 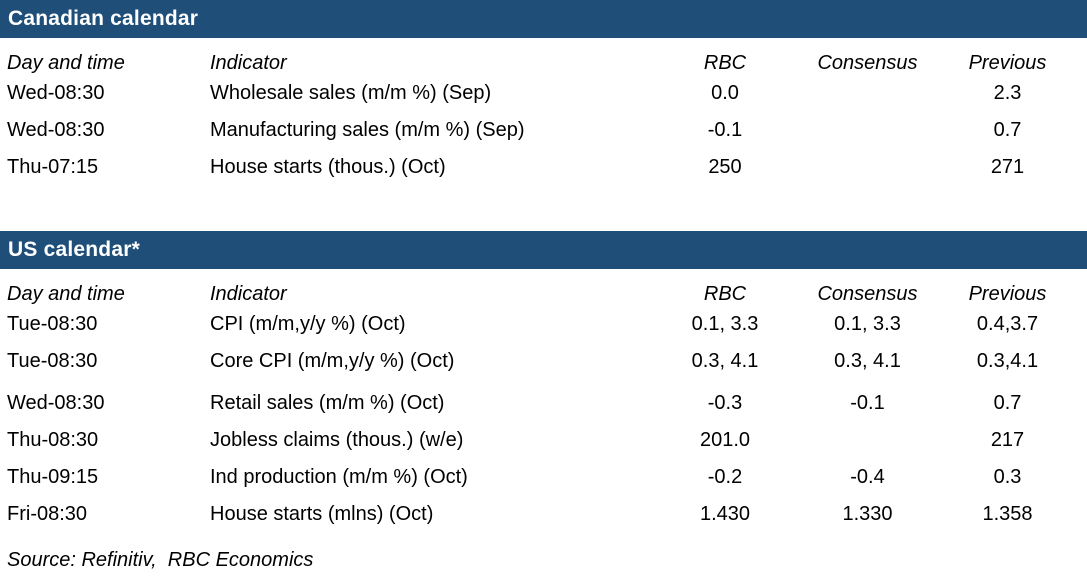 What do you see at coordinates (725, 403) in the screenshot?
I see `cell-rbc: -0.3` at bounding box center [725, 403].